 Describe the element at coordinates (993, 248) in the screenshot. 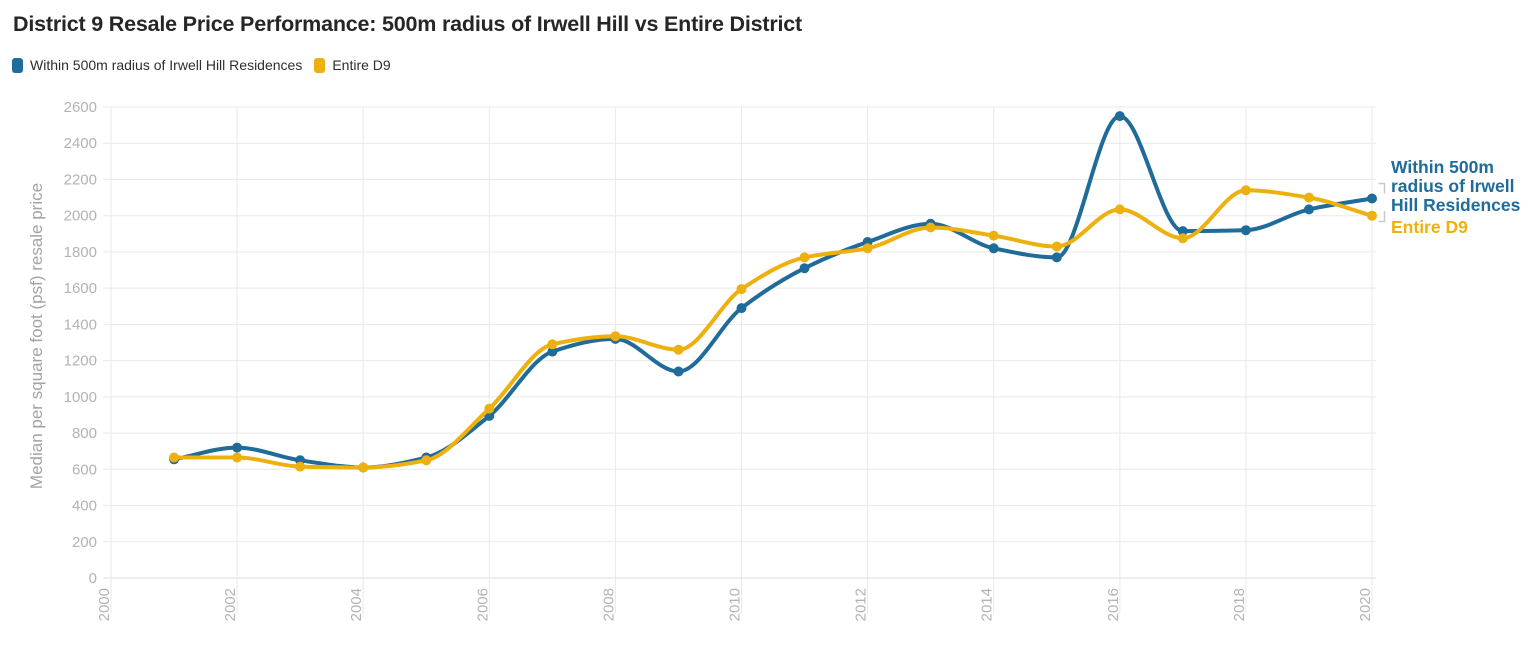

I see `data-point-0-2014` at that location.